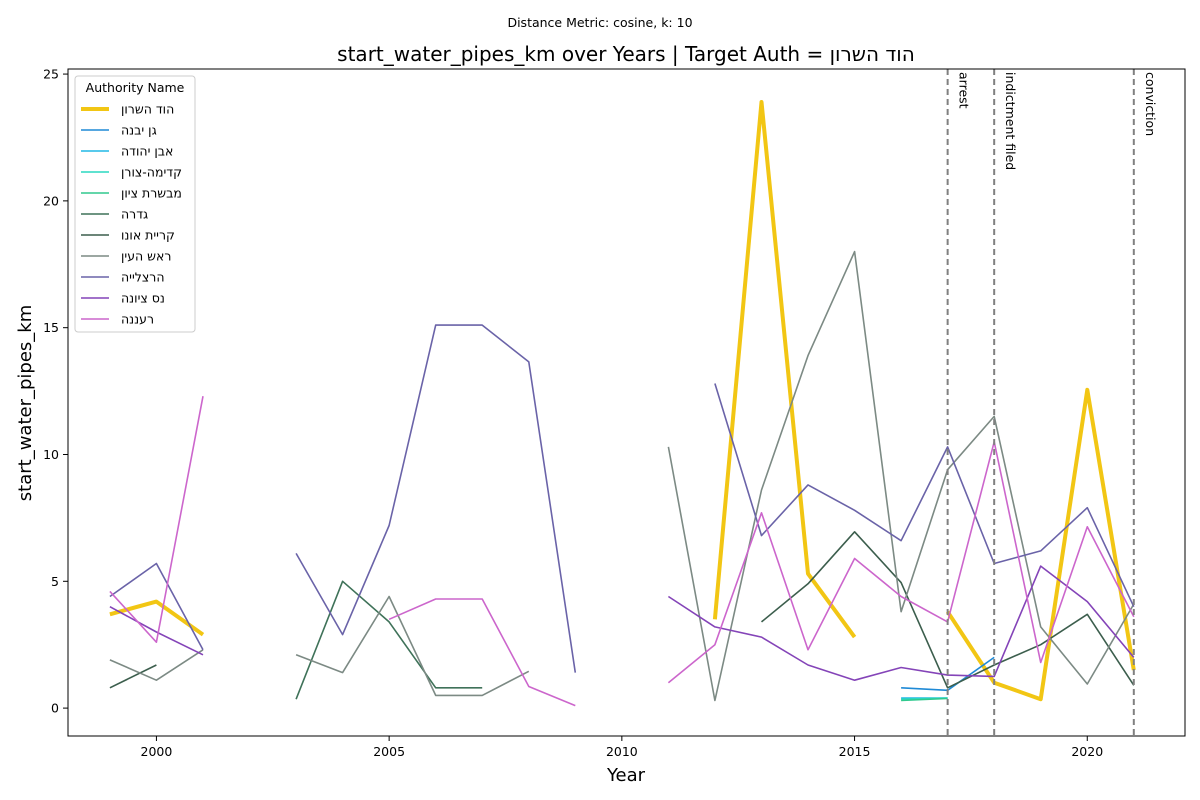  What do you see at coordinates (1087, 751) in the screenshot?
I see `x-tick-label-5: 2020` at bounding box center [1087, 751].